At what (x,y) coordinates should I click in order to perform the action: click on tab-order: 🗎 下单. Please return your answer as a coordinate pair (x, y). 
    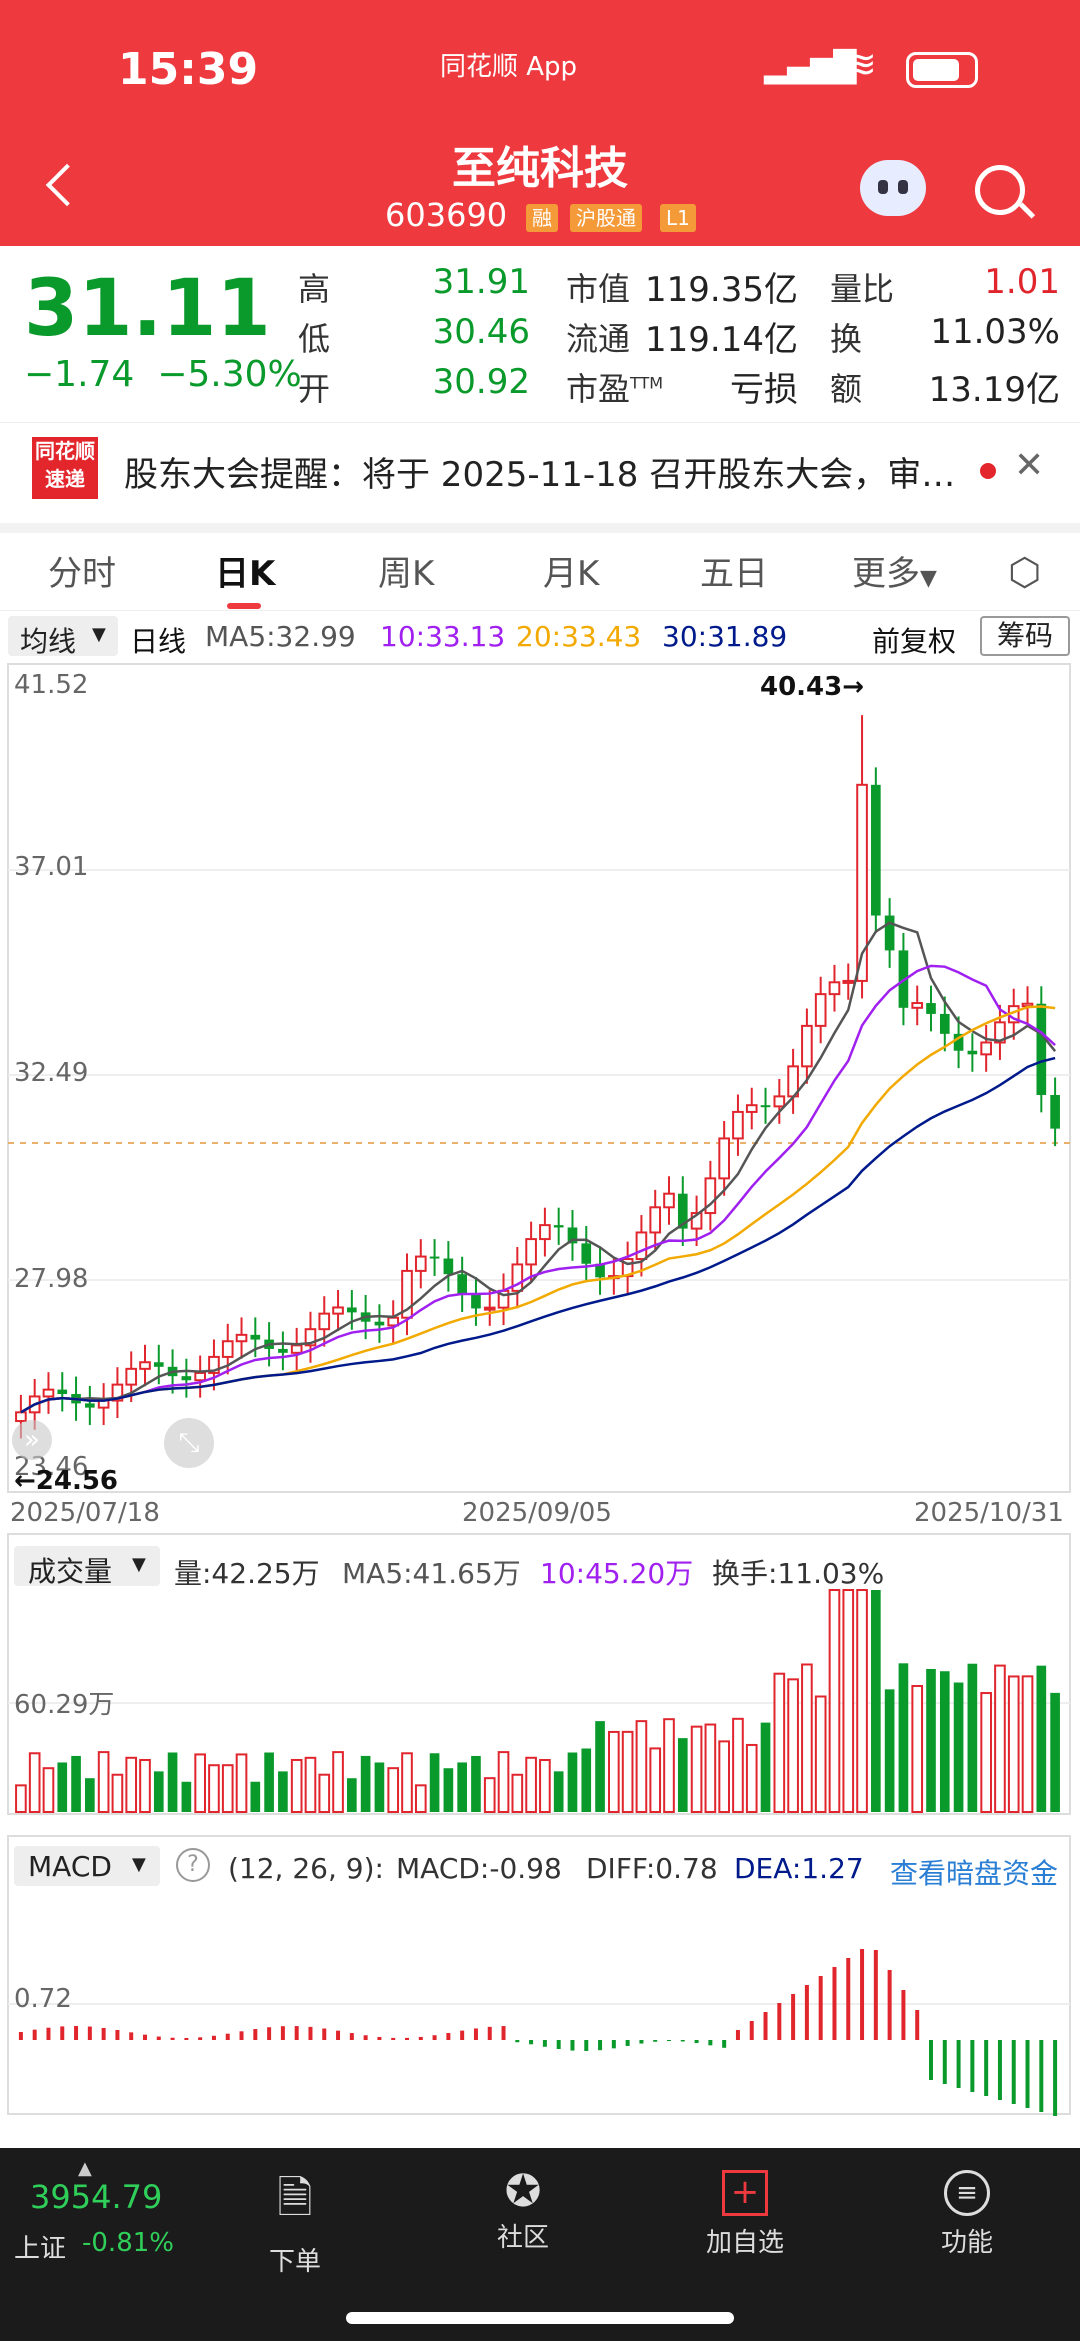
    Looking at the image, I should click on (295, 2222).